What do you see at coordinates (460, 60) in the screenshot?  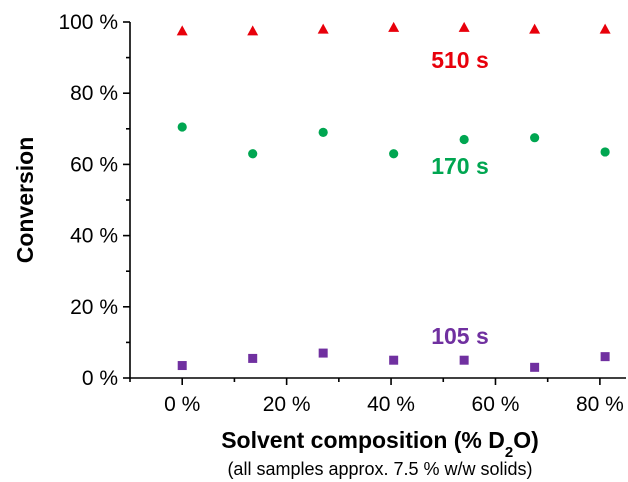 I see `series-label-510s: 510 s` at bounding box center [460, 60].